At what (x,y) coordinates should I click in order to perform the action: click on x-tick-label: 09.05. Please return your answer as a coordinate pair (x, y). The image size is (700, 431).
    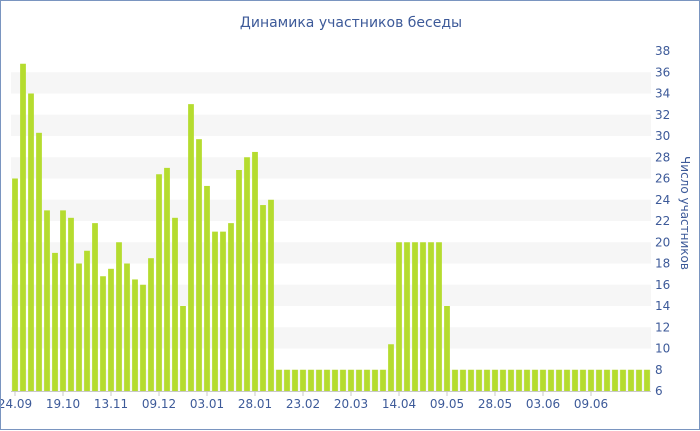
    Looking at the image, I should click on (447, 404).